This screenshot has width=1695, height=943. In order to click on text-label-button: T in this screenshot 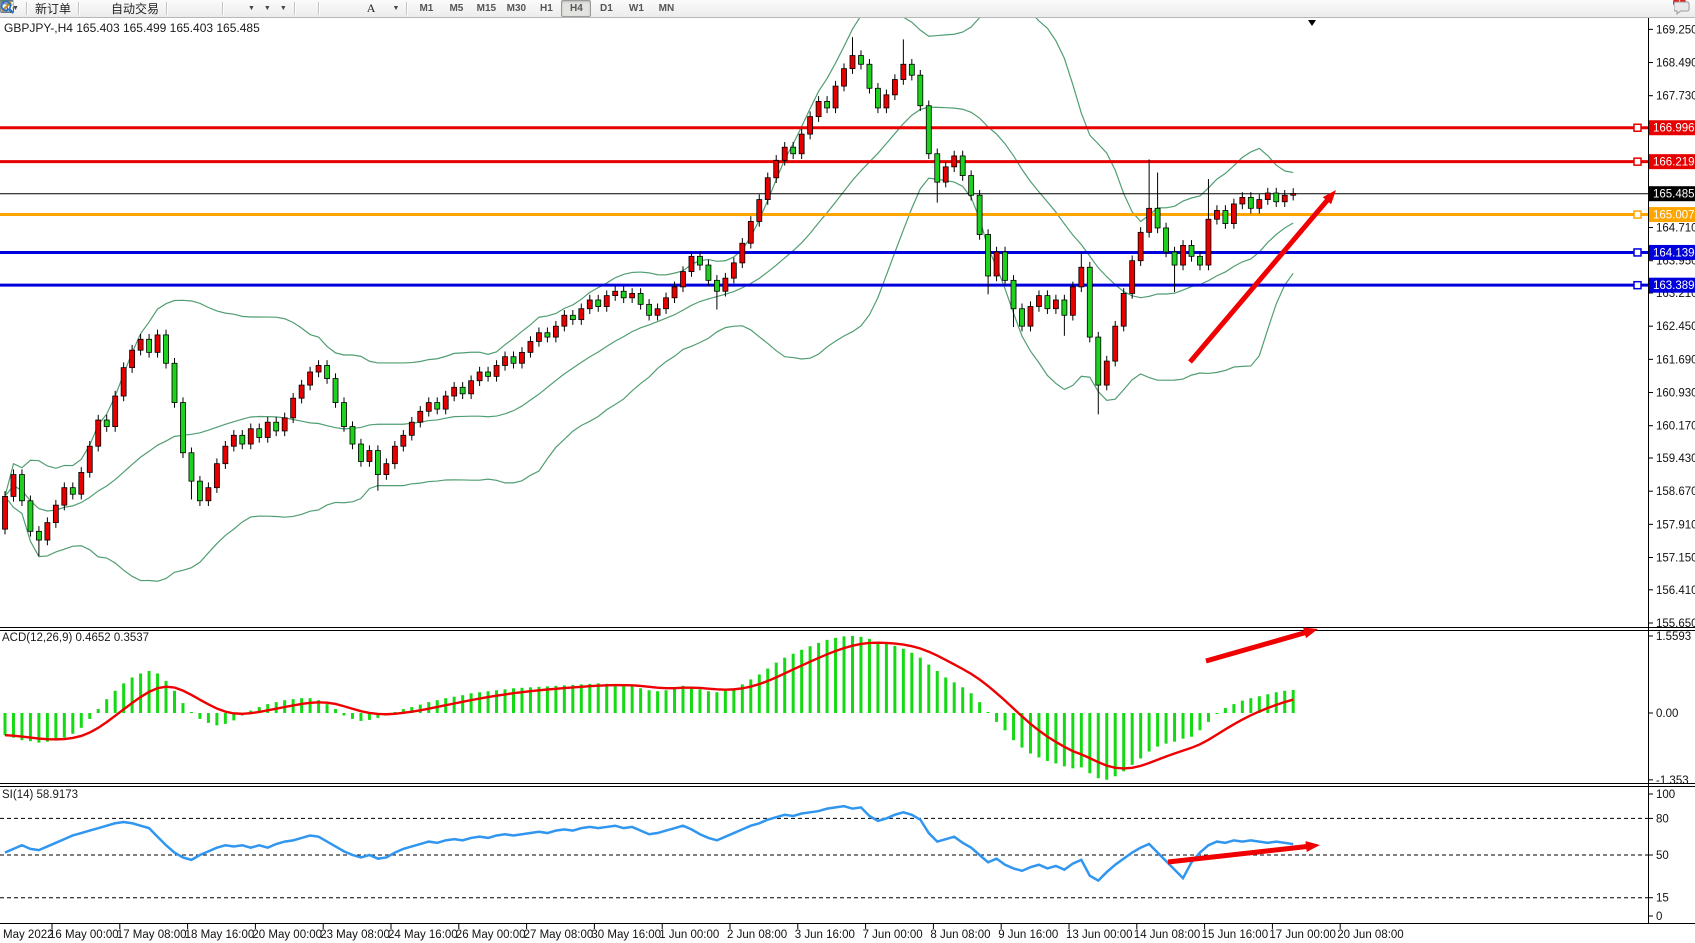, I will do `click(193, 8)`.